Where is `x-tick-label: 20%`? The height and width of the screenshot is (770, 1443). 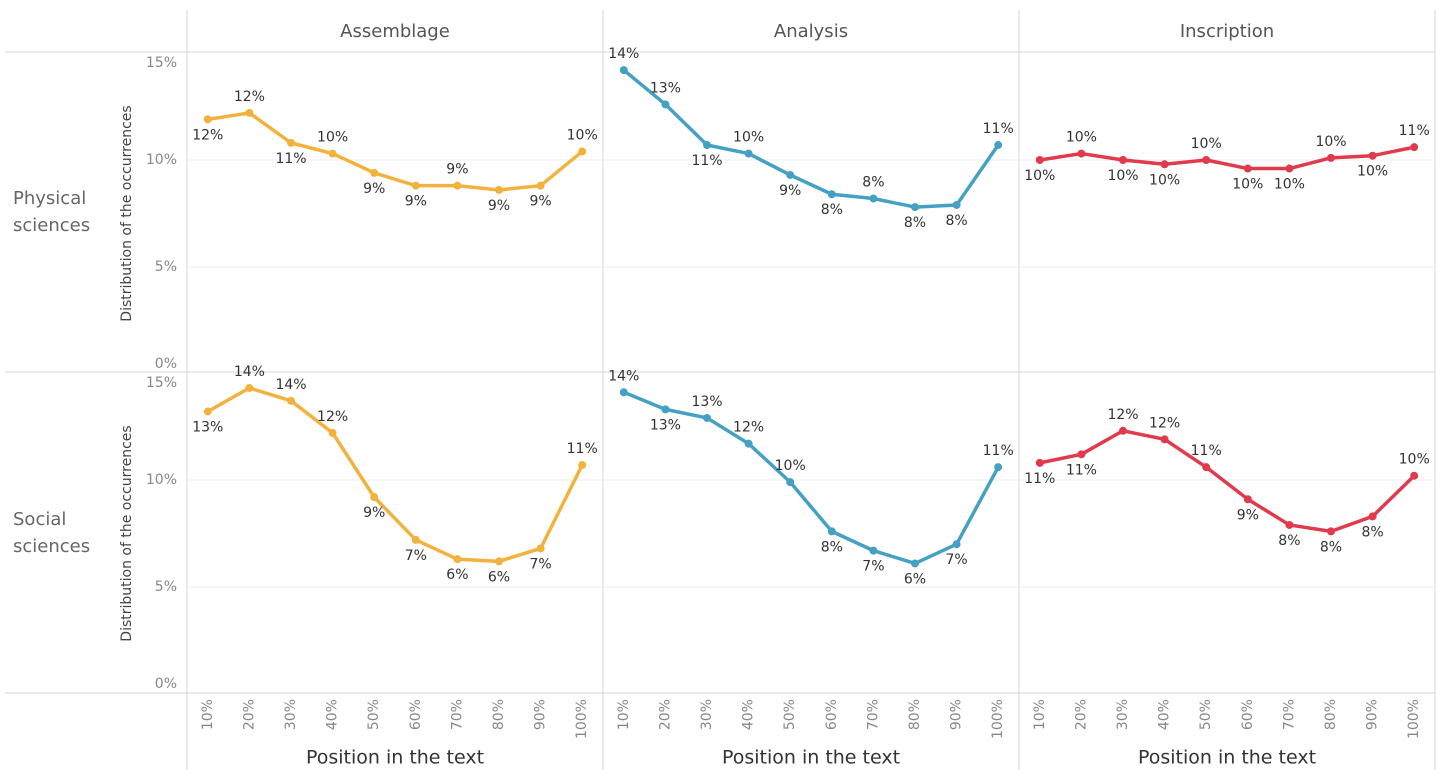
x-tick-label: 20% is located at coordinates (1081, 714).